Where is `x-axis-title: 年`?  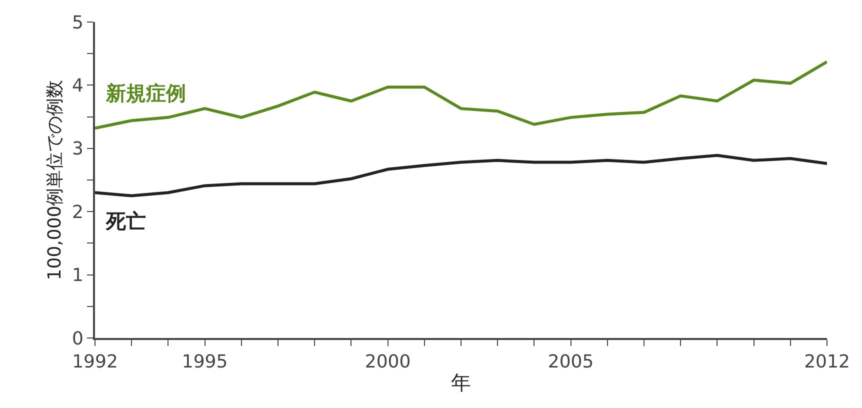
x-axis-title: 年 is located at coordinates (461, 382).